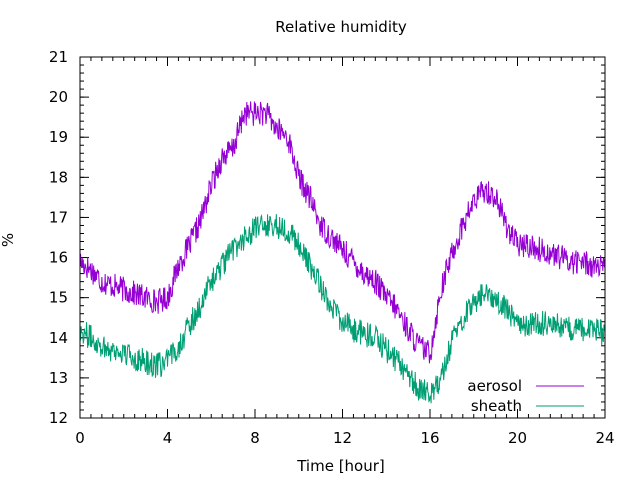  Describe the element at coordinates (340, 466) in the screenshot. I see `x-axis-label: Time [hour]` at that location.